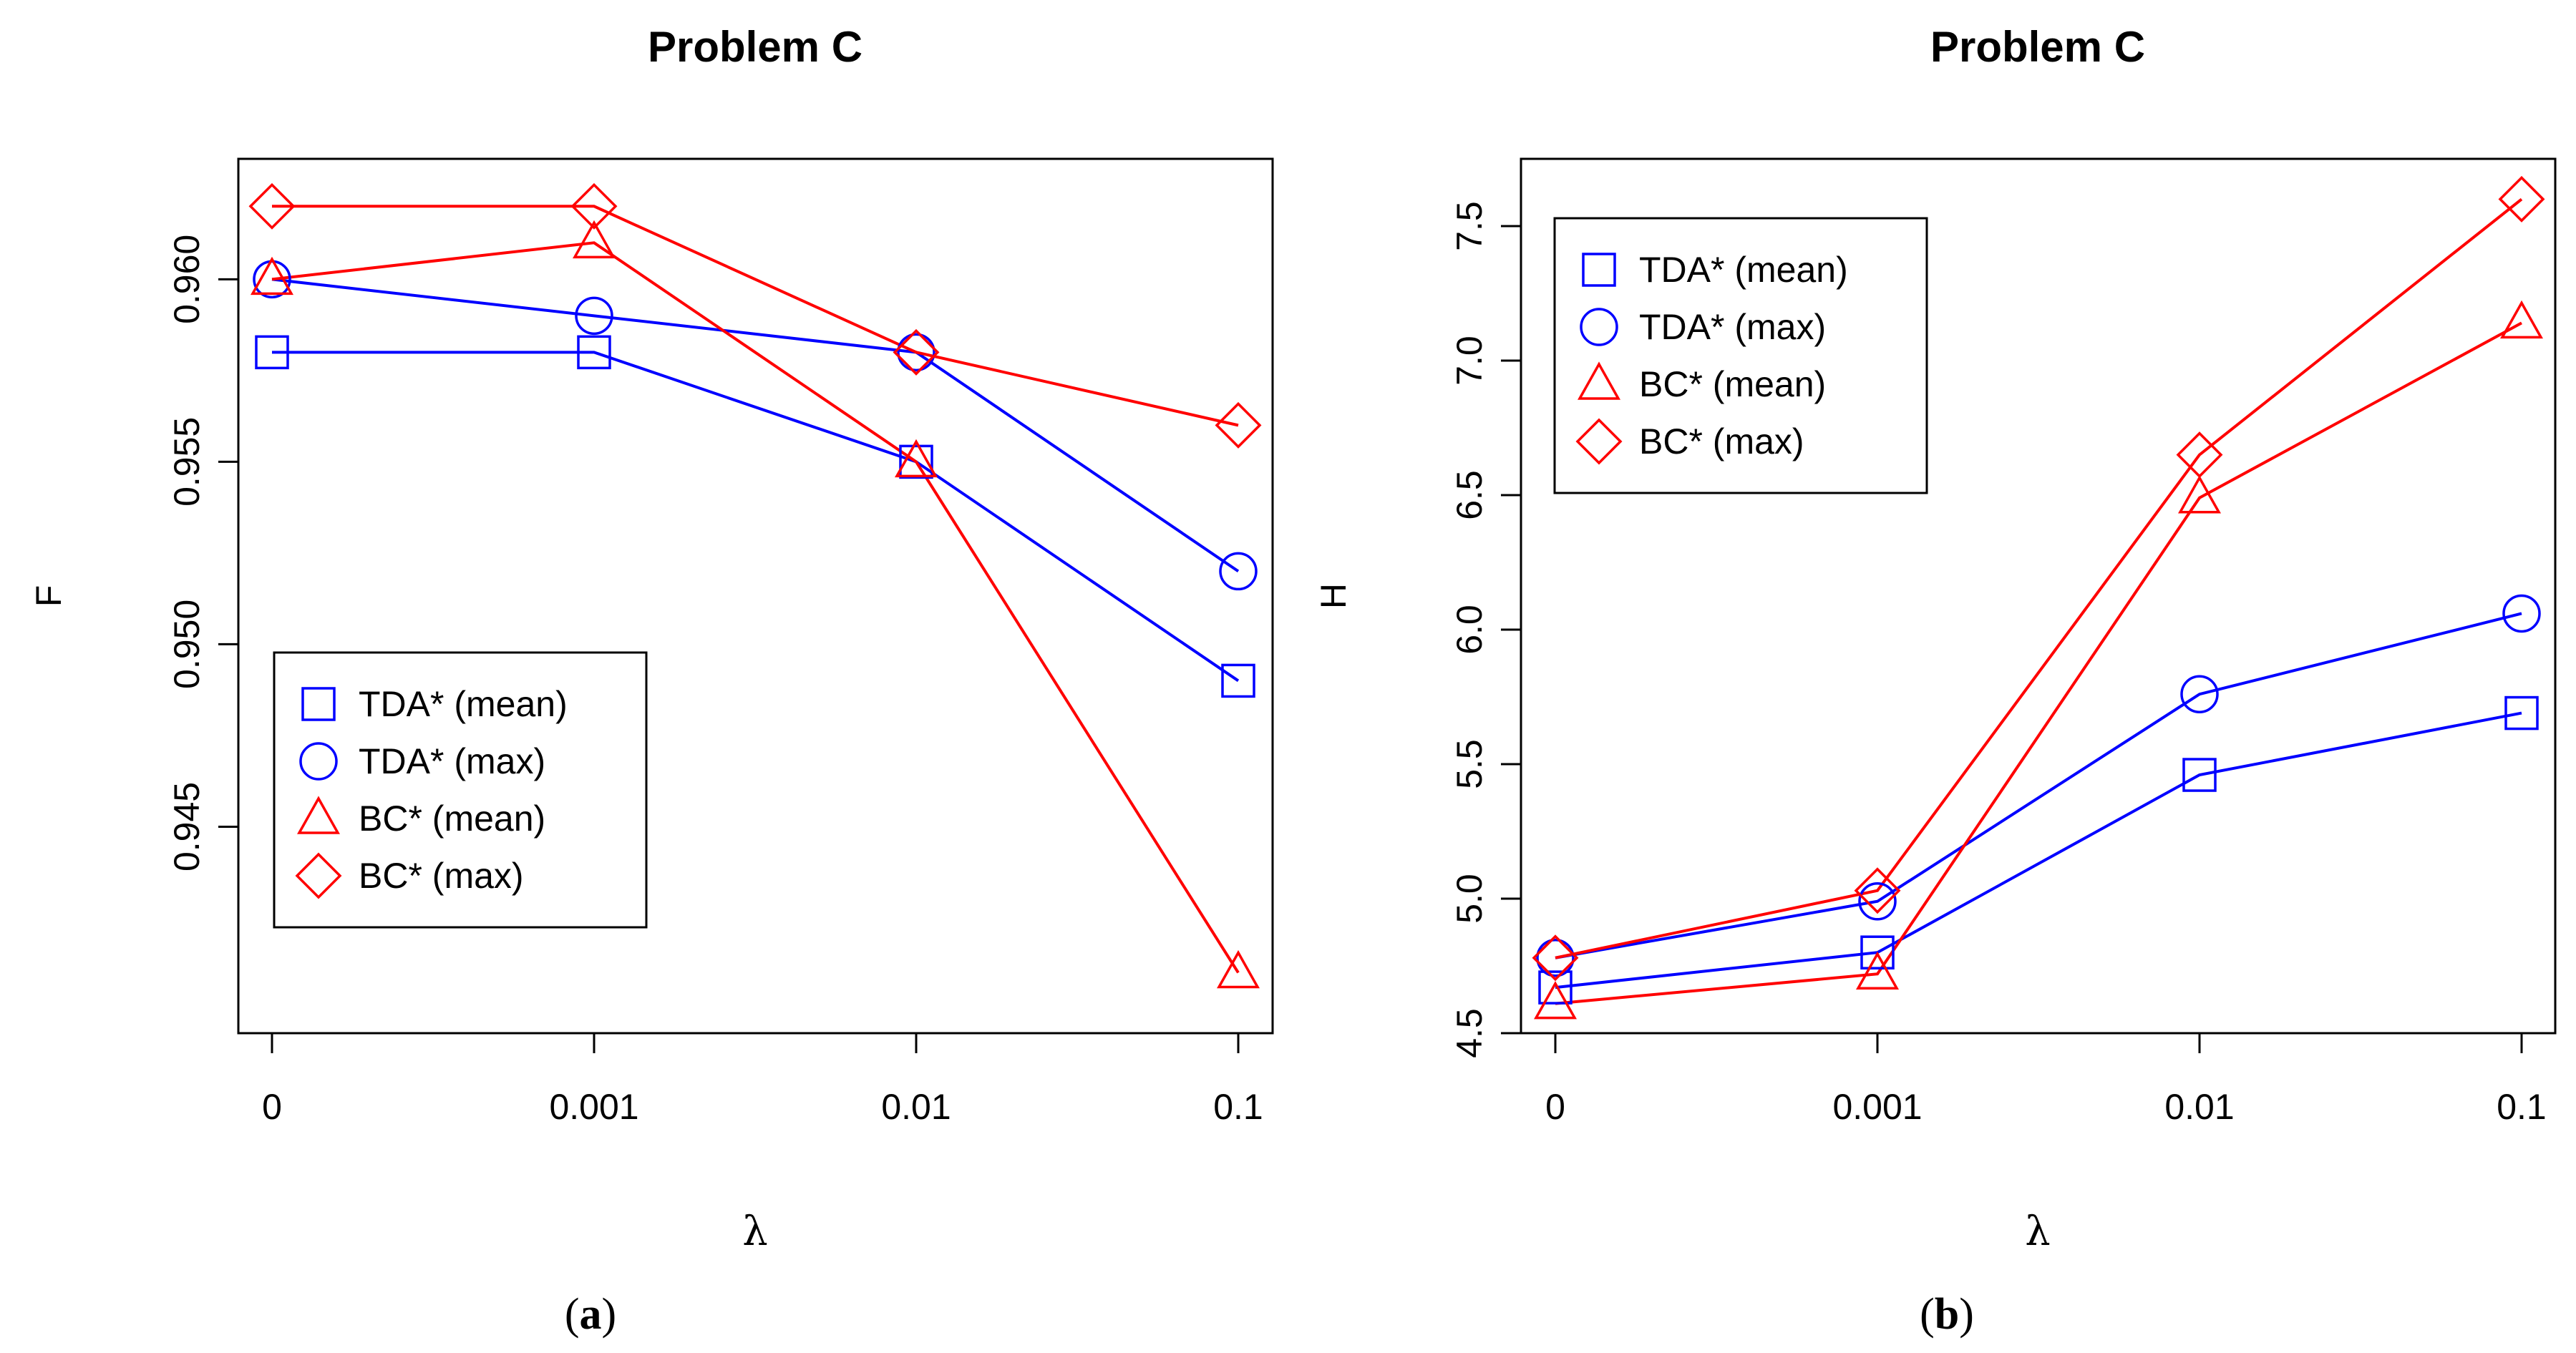  Describe the element at coordinates (1469, 226) in the screenshot. I see `panel-b-y-tick-label: 7.5` at that location.